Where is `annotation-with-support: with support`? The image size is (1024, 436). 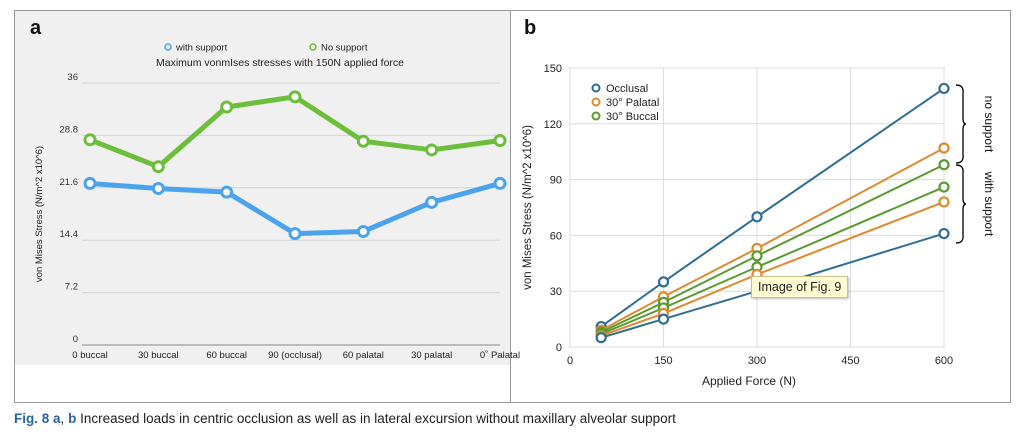 annotation-with-support: with support is located at coordinates (989, 204).